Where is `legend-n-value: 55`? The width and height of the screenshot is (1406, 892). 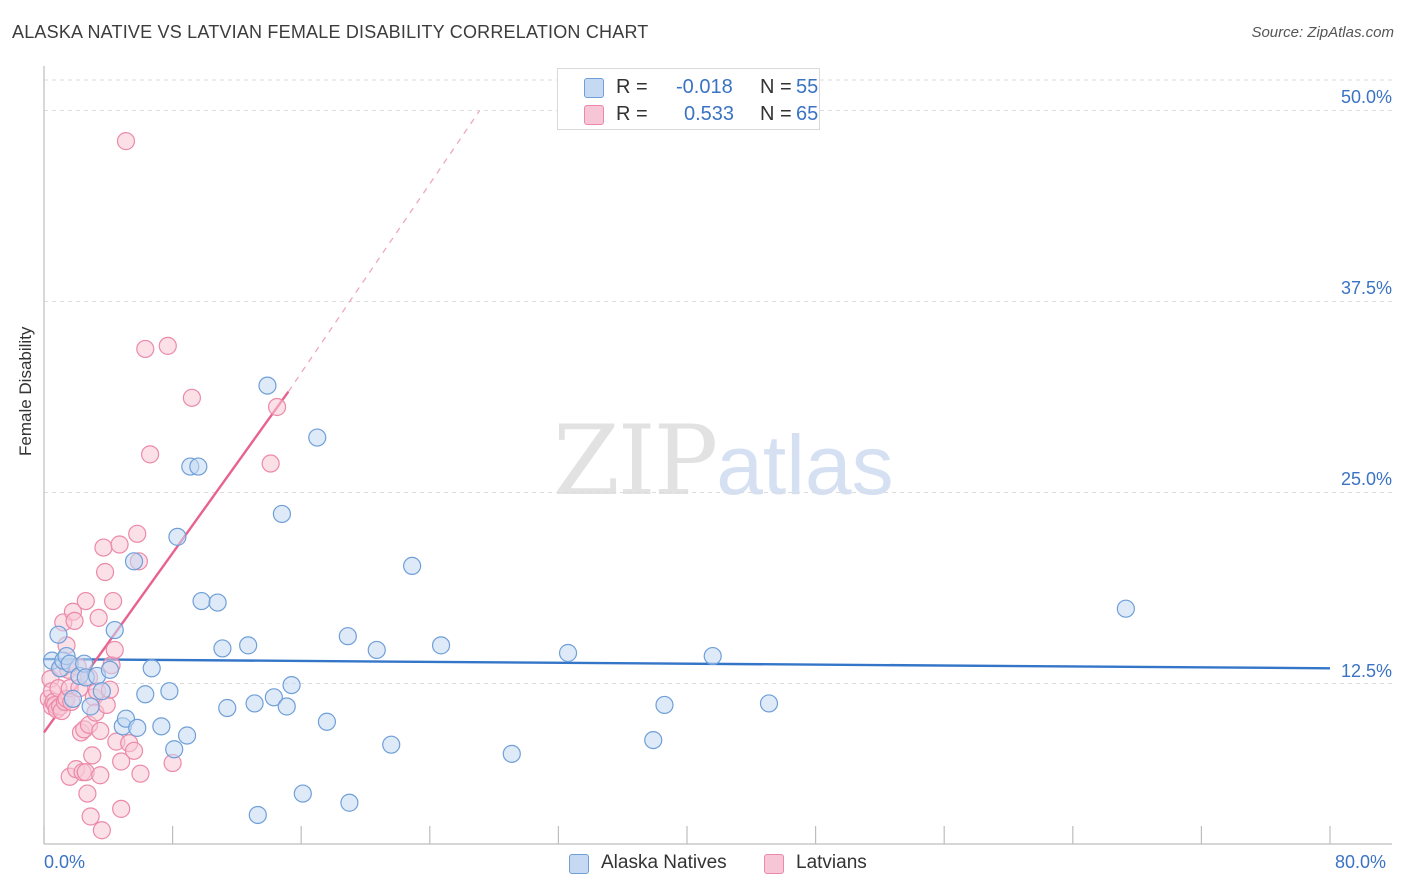
legend-n-value: 55 is located at coordinates (807, 87).